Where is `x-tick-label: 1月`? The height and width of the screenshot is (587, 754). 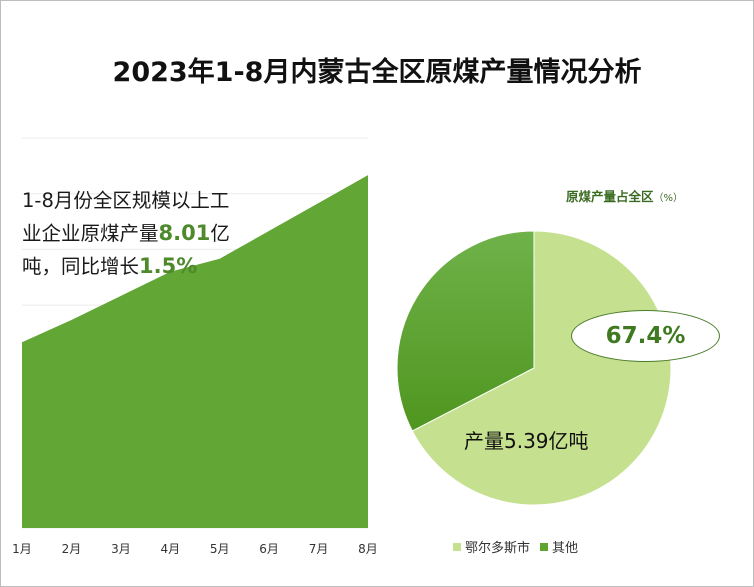
x-tick-label: 1月 is located at coordinates (22, 549).